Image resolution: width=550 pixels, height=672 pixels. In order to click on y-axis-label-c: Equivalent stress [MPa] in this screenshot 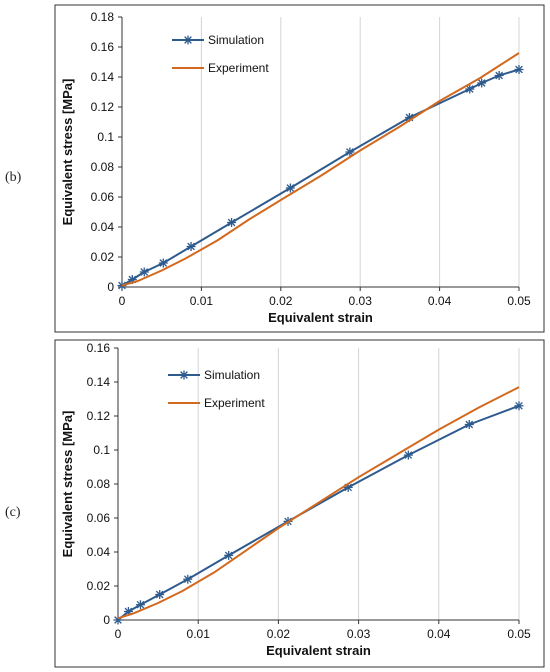, I will do `click(67, 484)`.